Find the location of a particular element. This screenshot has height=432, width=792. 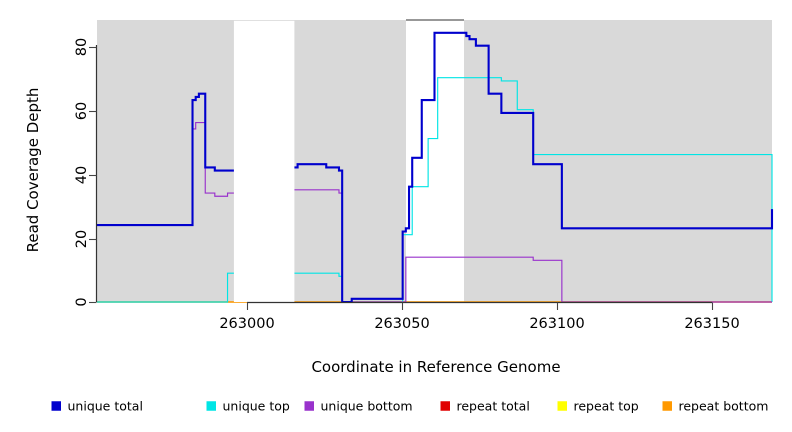

legend-label: unique top is located at coordinates (256, 406).